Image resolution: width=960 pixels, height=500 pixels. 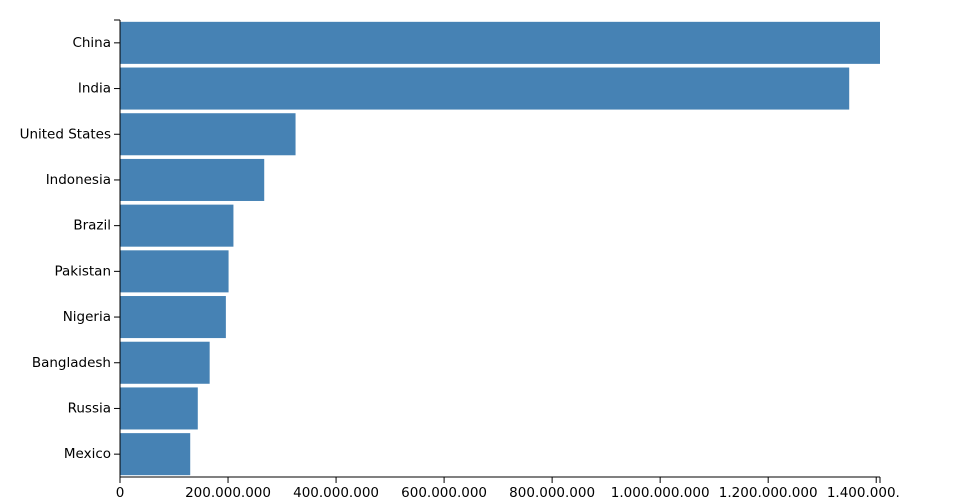 I want to click on y-tick-label: Mexico, so click(x=87, y=454).